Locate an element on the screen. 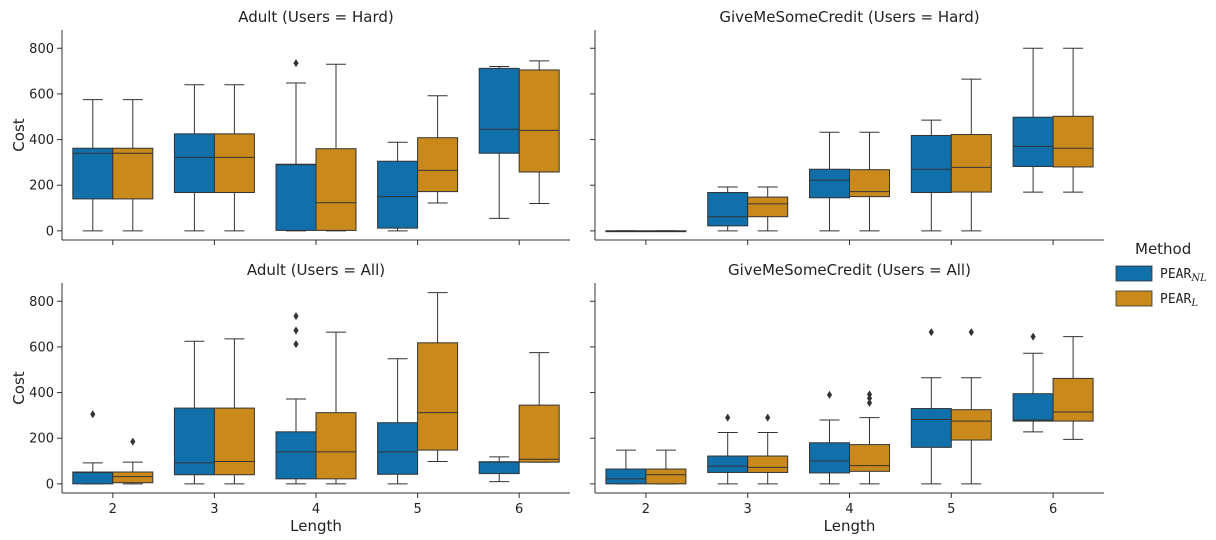 This screenshot has width=1216, height=540. legend-swatch-pear-nl is located at coordinates (1134, 273).